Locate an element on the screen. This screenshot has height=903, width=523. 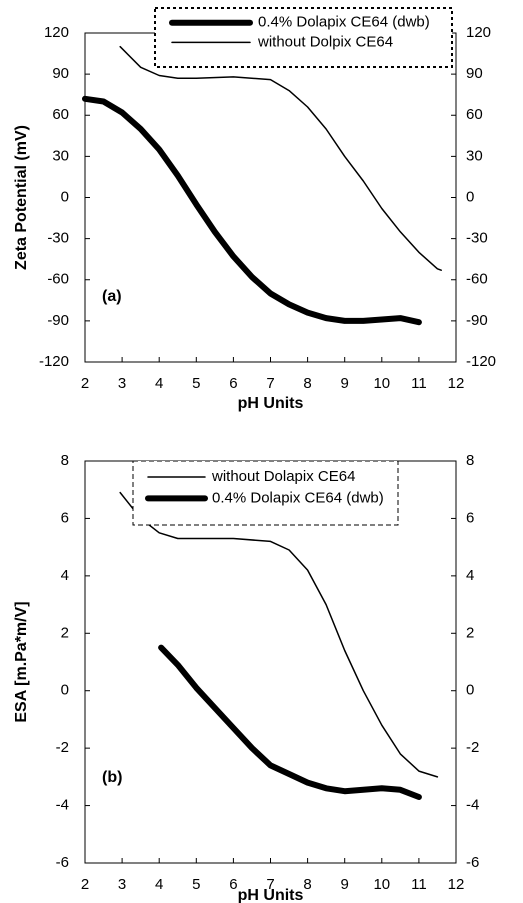
y-tick-label: 60 is located at coordinates (60, 114).